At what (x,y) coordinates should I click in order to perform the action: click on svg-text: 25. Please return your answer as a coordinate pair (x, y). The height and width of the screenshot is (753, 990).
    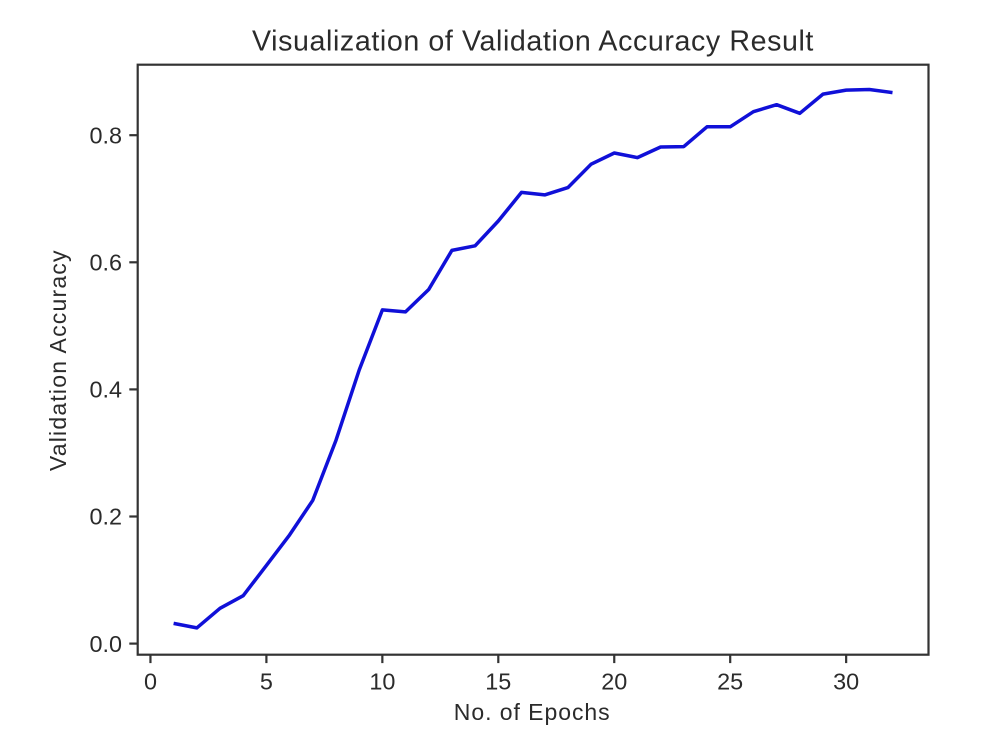
    Looking at the image, I should click on (730, 682).